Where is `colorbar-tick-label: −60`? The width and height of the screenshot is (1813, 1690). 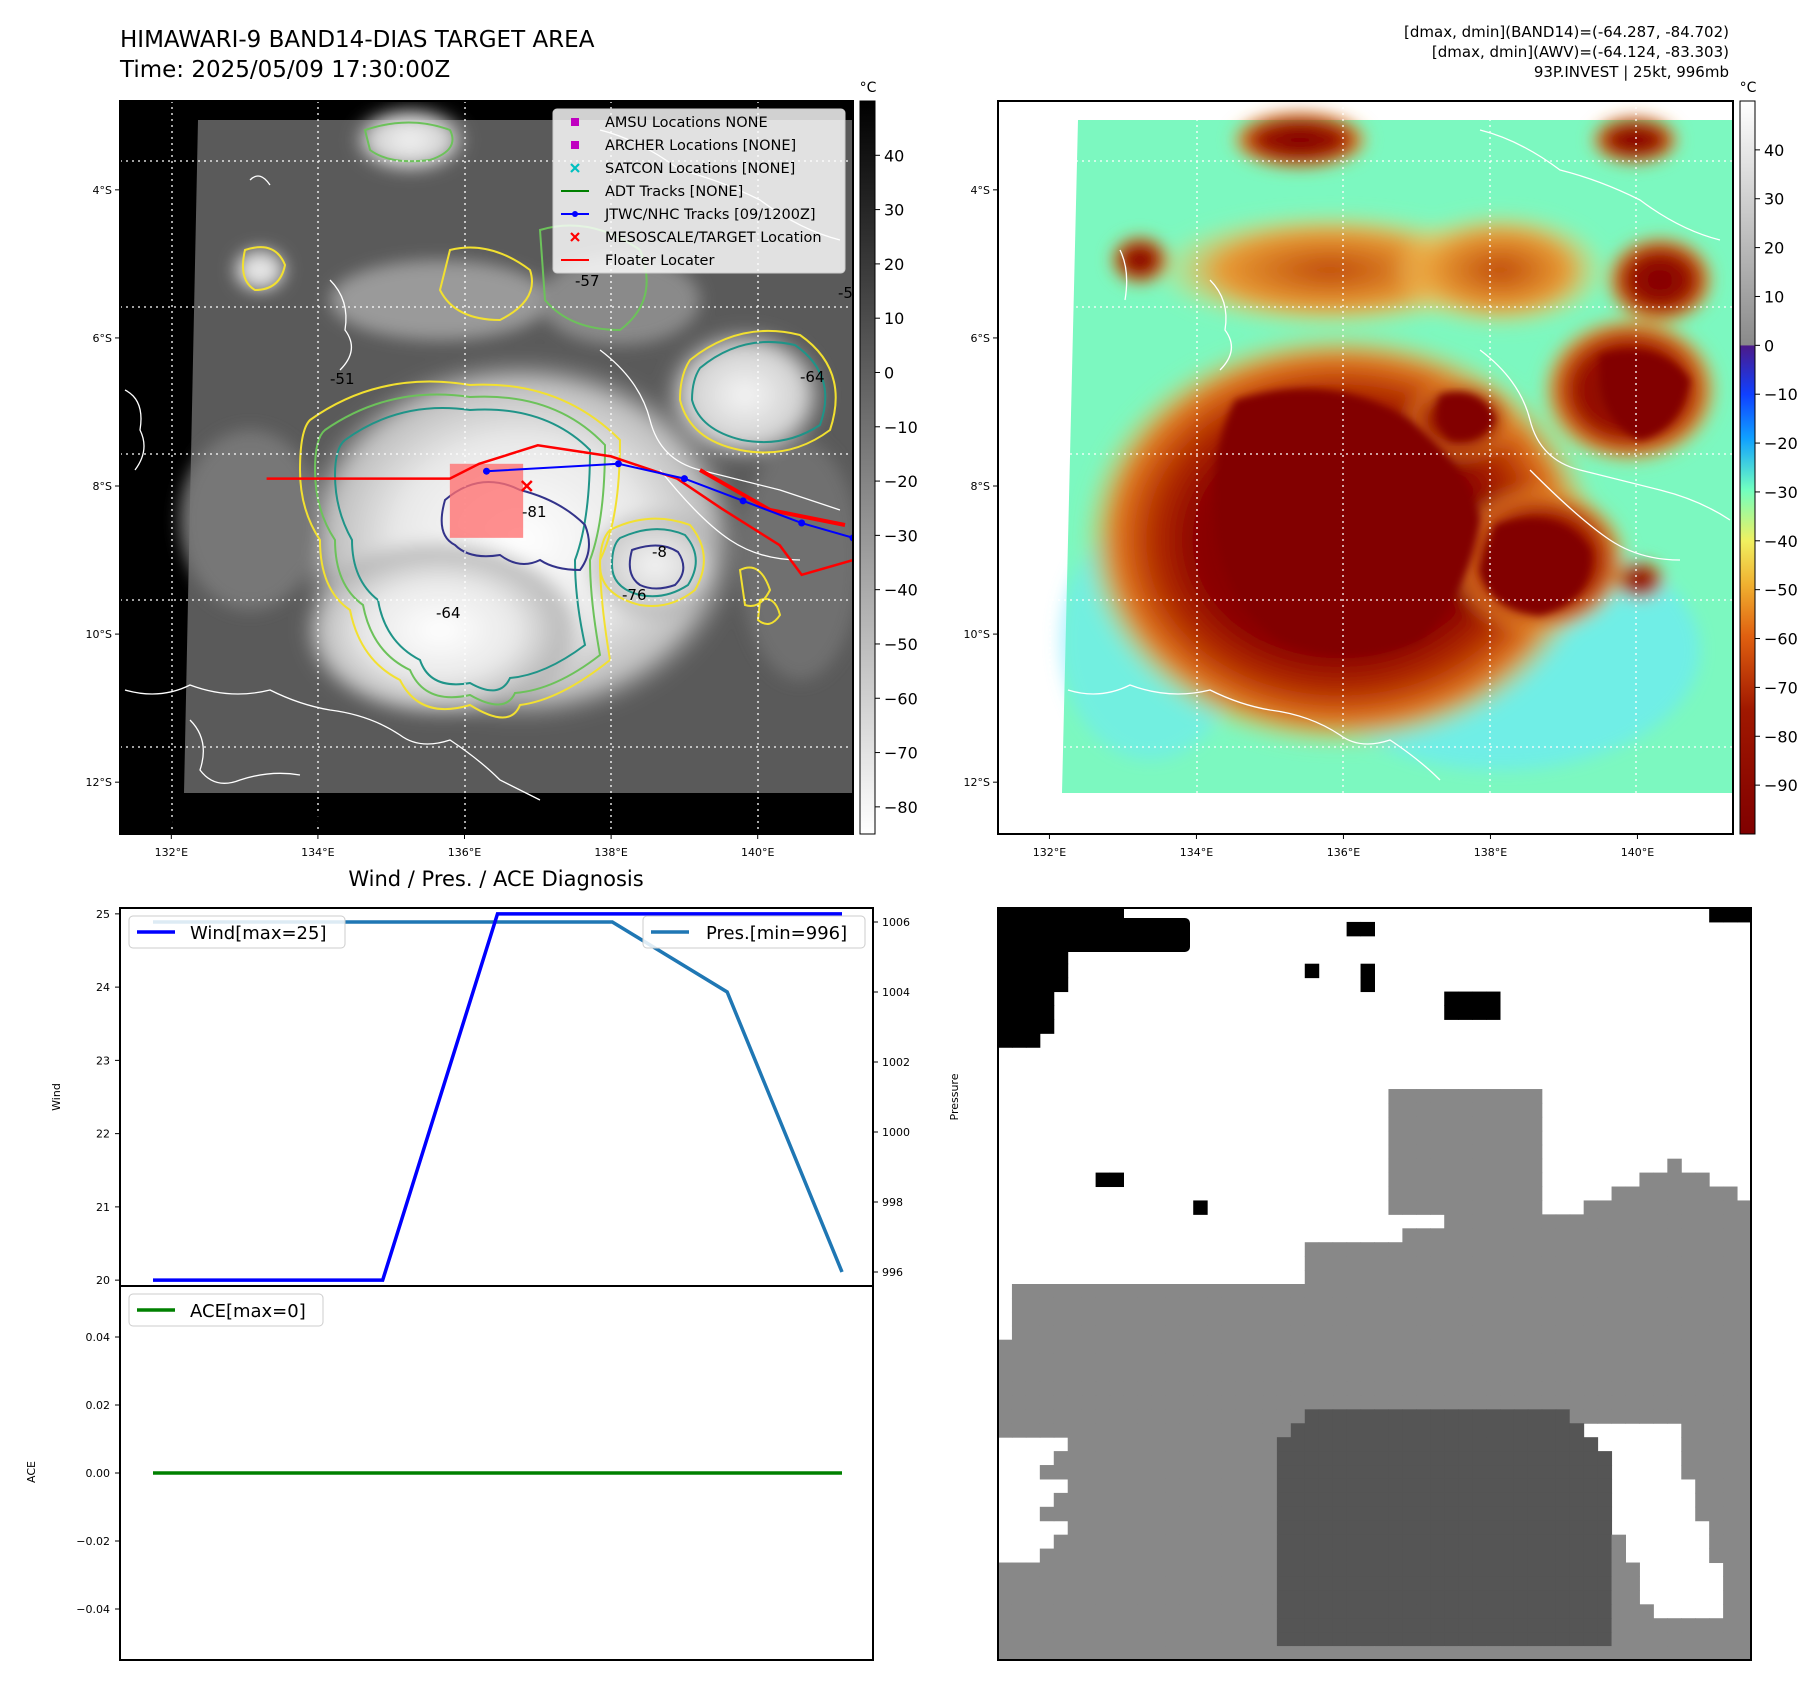
colorbar-tick-label: −60 is located at coordinates (1781, 639).